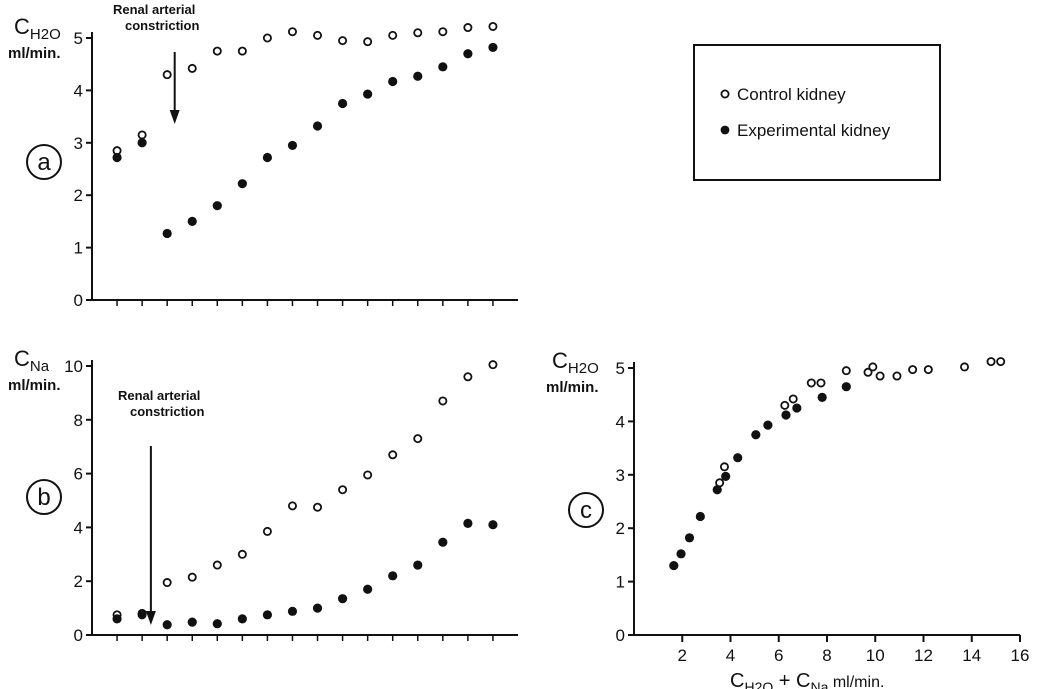  I want to click on panel-label: c, so click(586, 510).